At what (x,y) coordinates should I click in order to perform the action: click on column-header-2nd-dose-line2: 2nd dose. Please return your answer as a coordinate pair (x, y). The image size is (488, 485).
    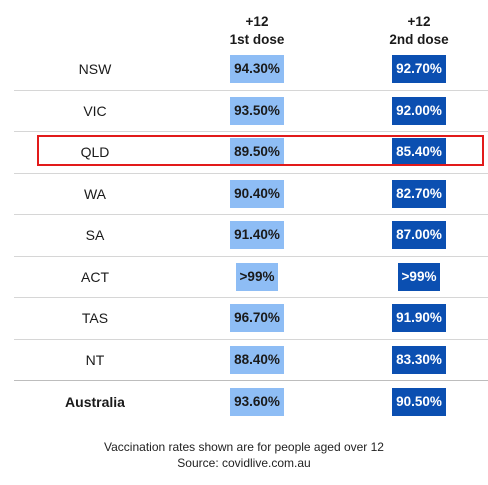
    Looking at the image, I should click on (419, 39).